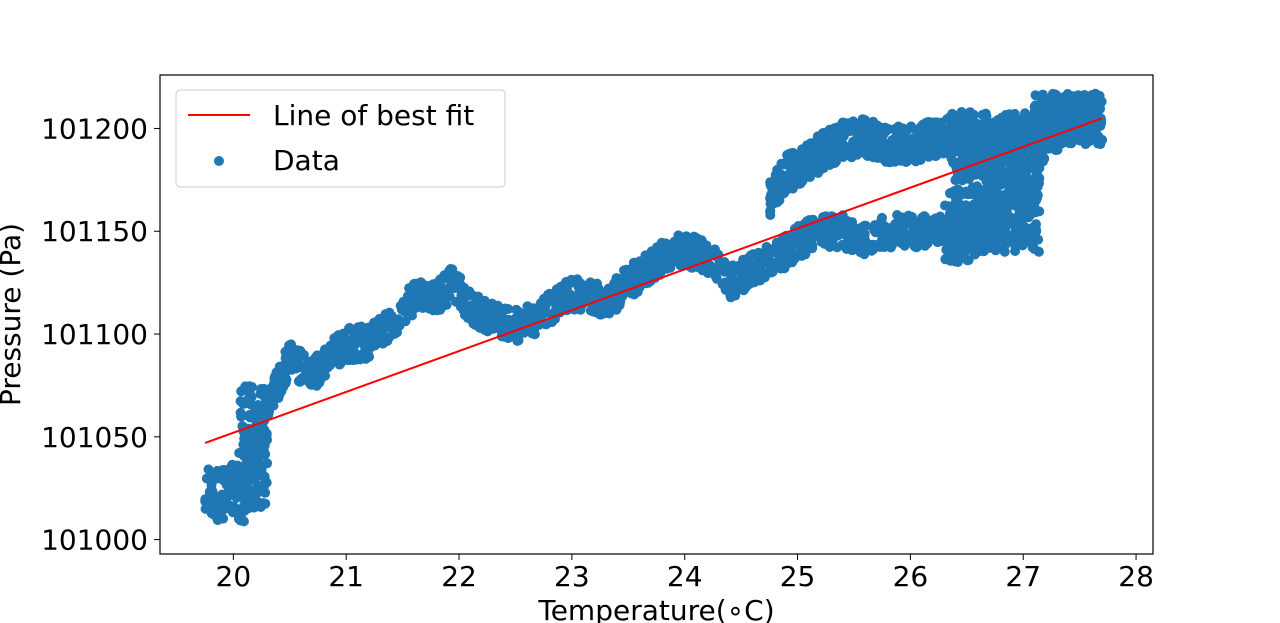  What do you see at coordinates (1023, 576) in the screenshot?
I see `x-tick-label: 27` at bounding box center [1023, 576].